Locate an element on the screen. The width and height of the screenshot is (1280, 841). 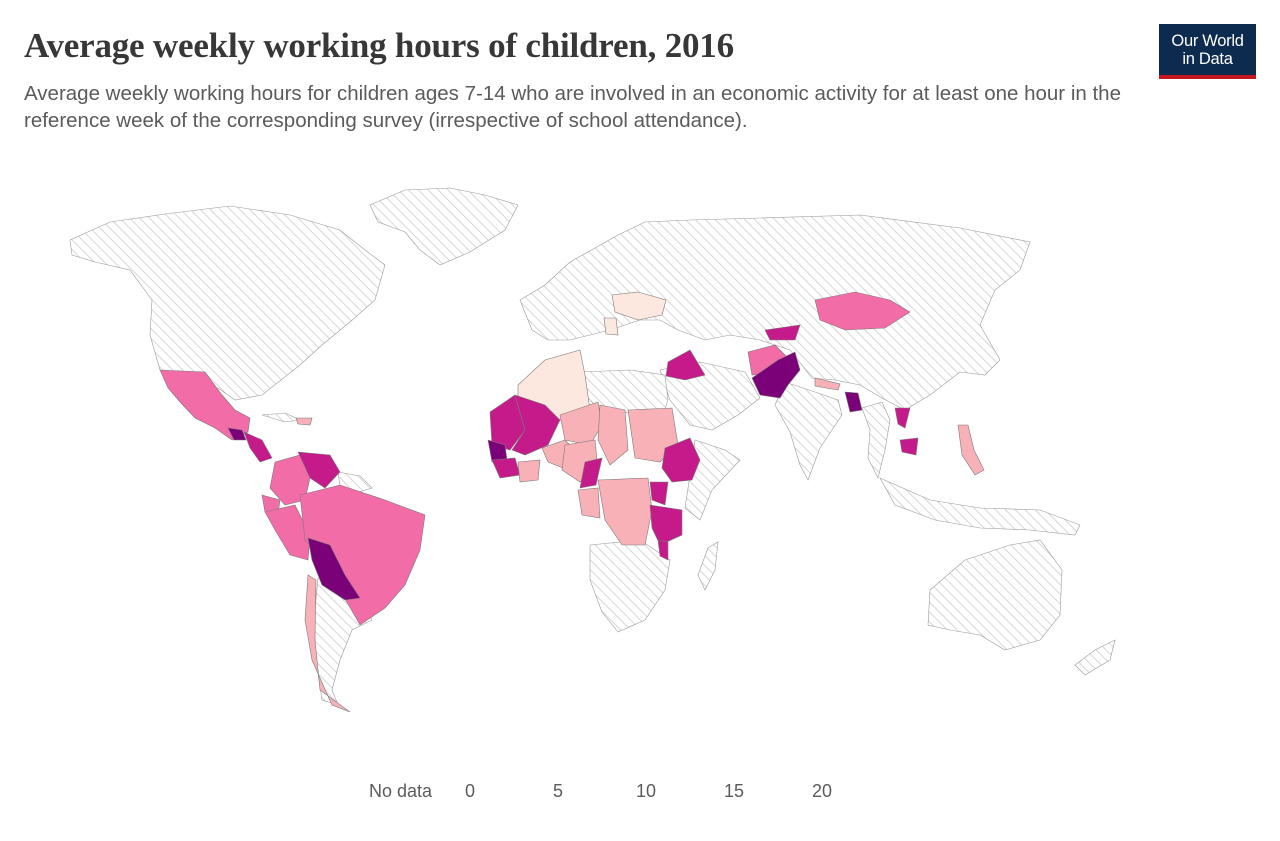
region-indochina is located at coordinates (876, 440).